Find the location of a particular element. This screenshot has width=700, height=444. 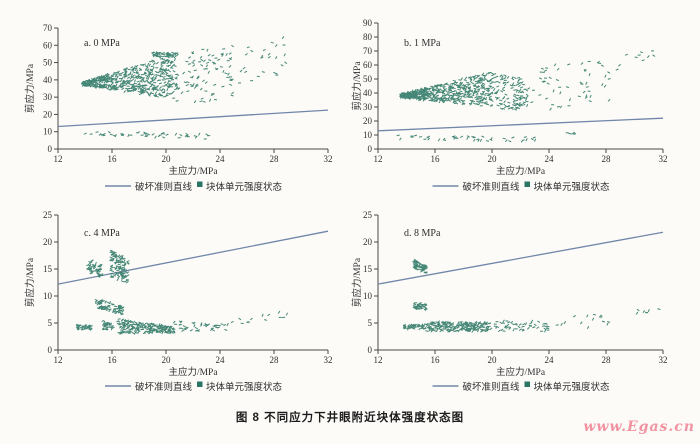

tick-labels: 0 10 20 30 40 50 60 70 12 16 20 24 28 32 is located at coordinates (188, 93).